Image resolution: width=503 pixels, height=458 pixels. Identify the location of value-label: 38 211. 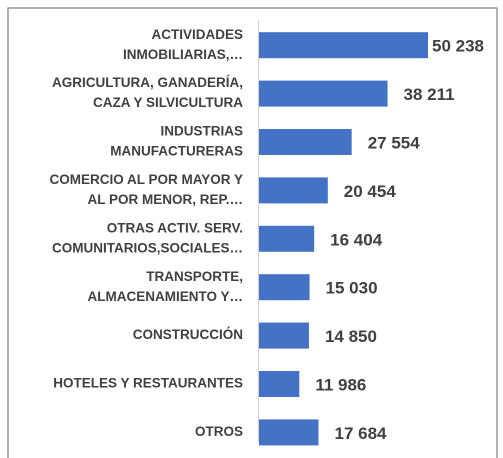
(429, 94).